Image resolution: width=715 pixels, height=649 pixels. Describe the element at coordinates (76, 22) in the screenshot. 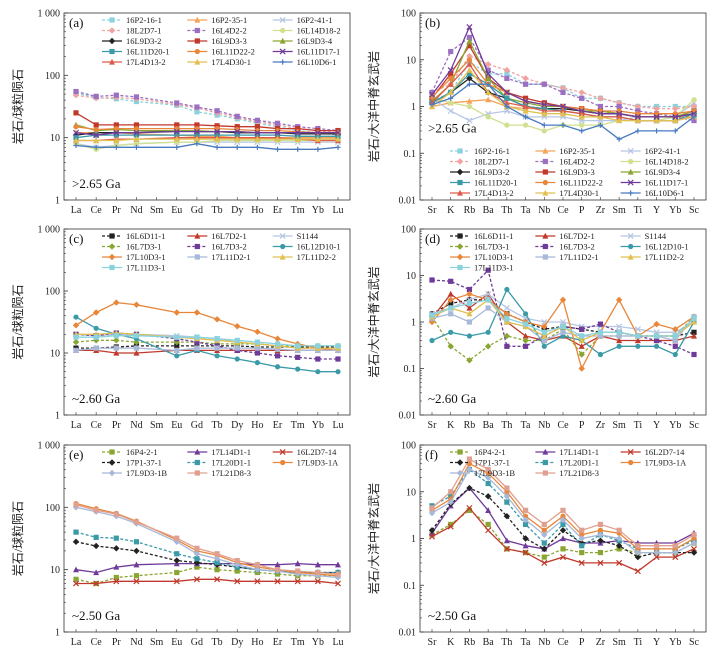

I see `panel-label: (a)` at that location.